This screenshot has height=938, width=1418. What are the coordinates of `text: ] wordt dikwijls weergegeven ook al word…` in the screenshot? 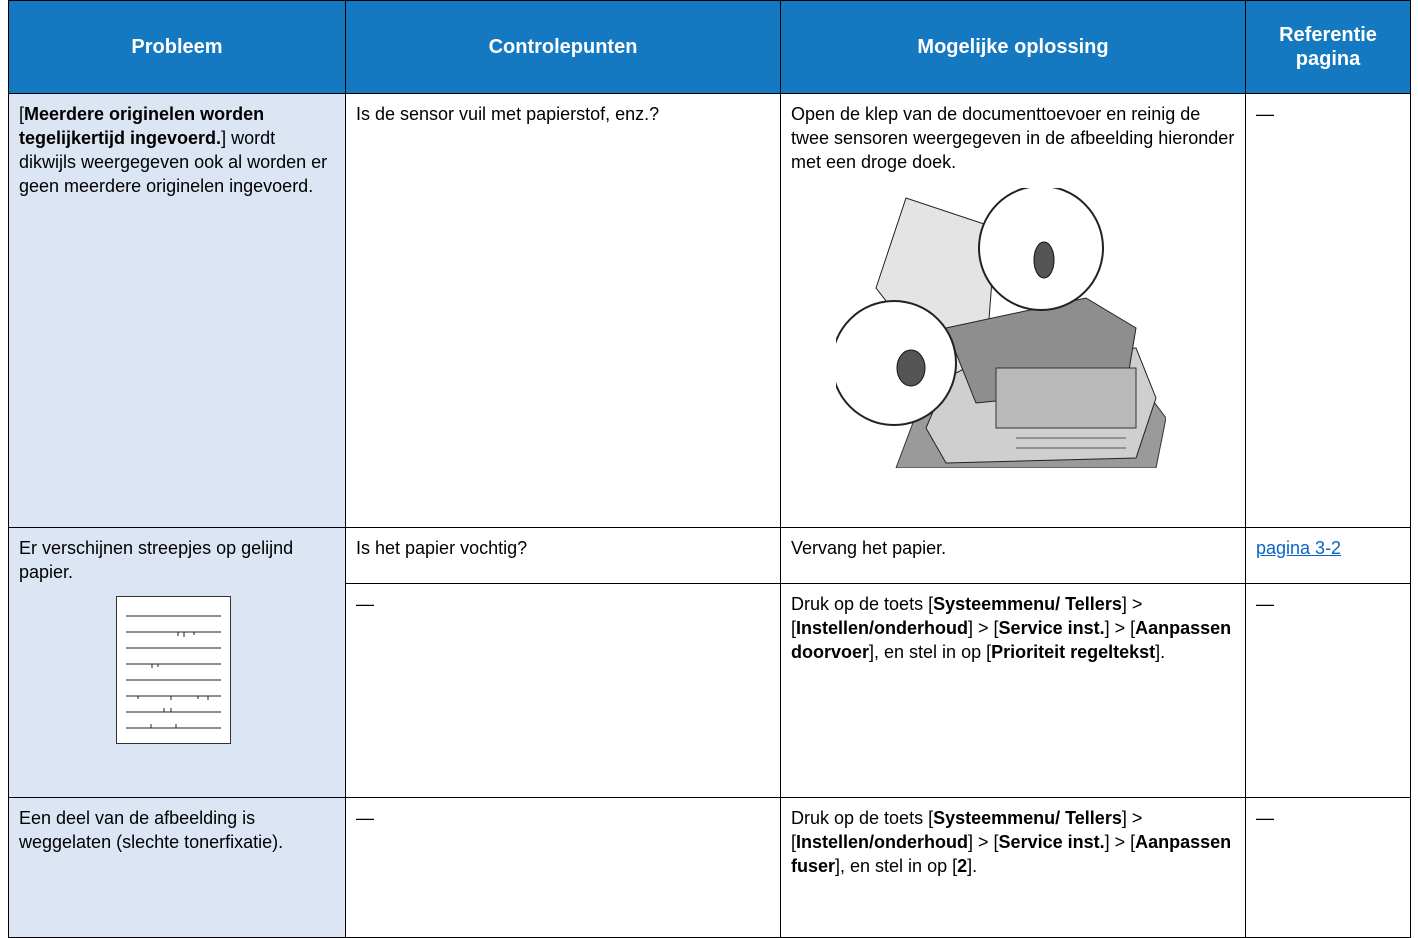 It's located at (173, 162).